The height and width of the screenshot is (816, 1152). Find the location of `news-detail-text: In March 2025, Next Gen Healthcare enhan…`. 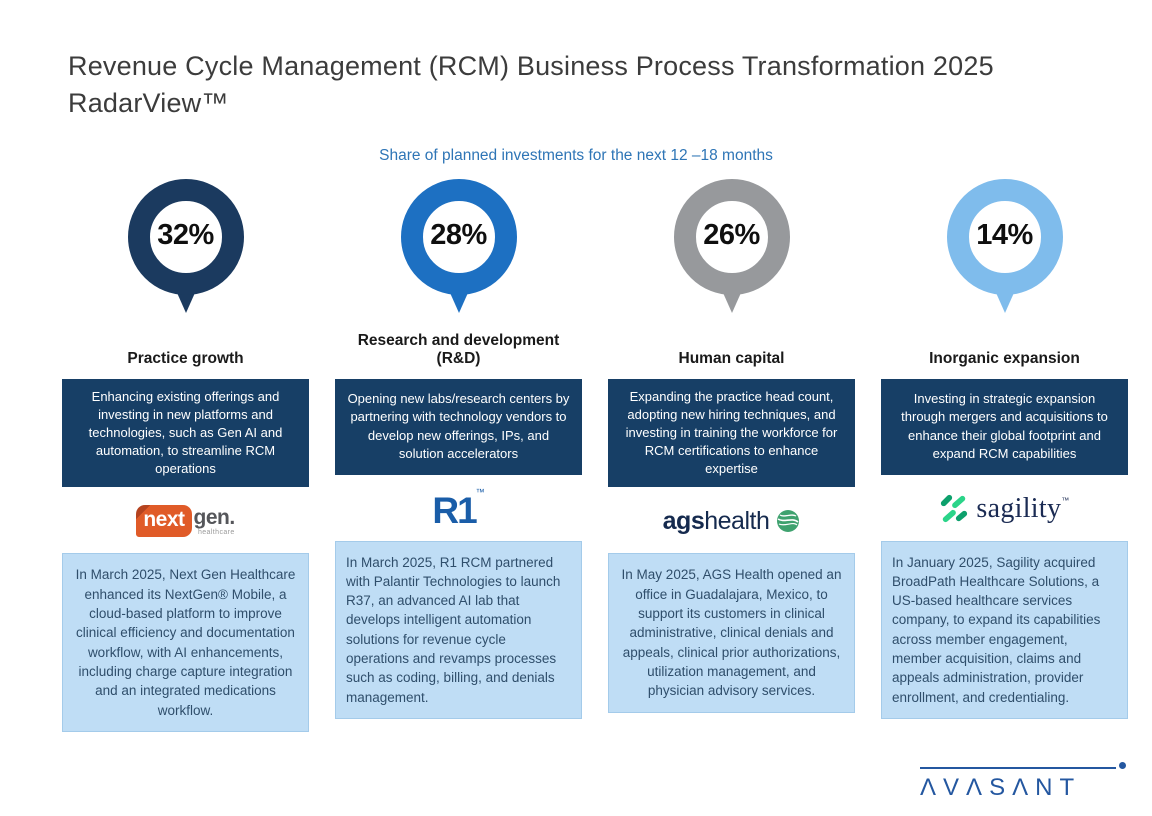

news-detail-text: In March 2025, Next Gen Healthcare enhan… is located at coordinates (185, 642).